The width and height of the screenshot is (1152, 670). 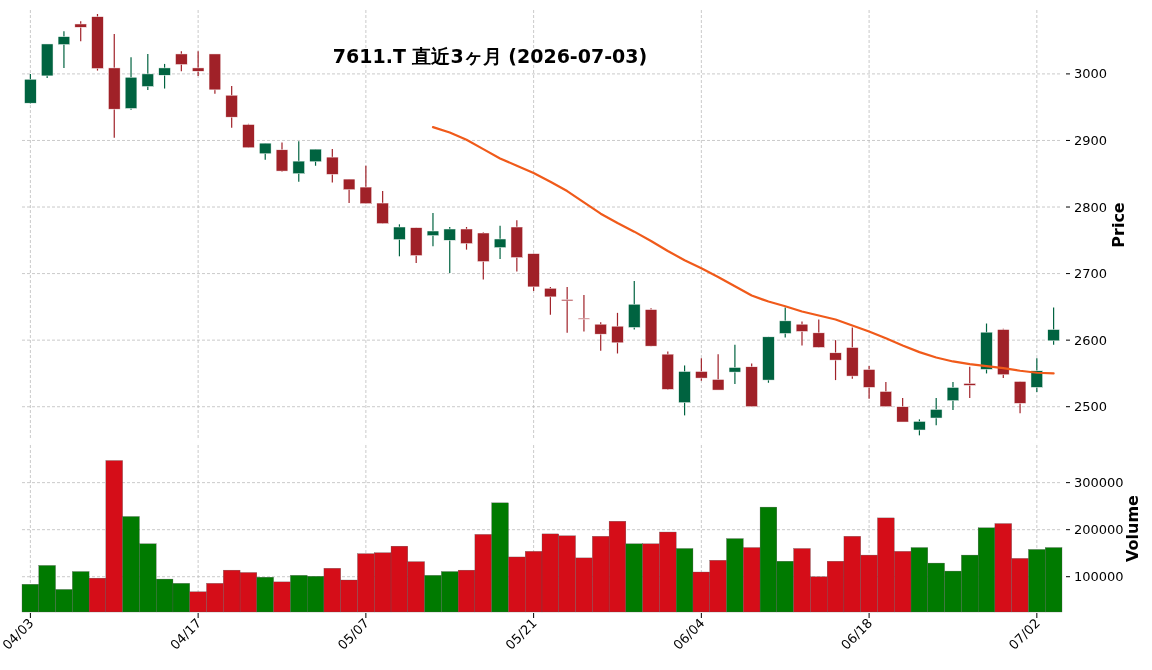 What do you see at coordinates (1091, 274) in the screenshot?
I see `y-tick-label: 2700` at bounding box center [1091, 274].